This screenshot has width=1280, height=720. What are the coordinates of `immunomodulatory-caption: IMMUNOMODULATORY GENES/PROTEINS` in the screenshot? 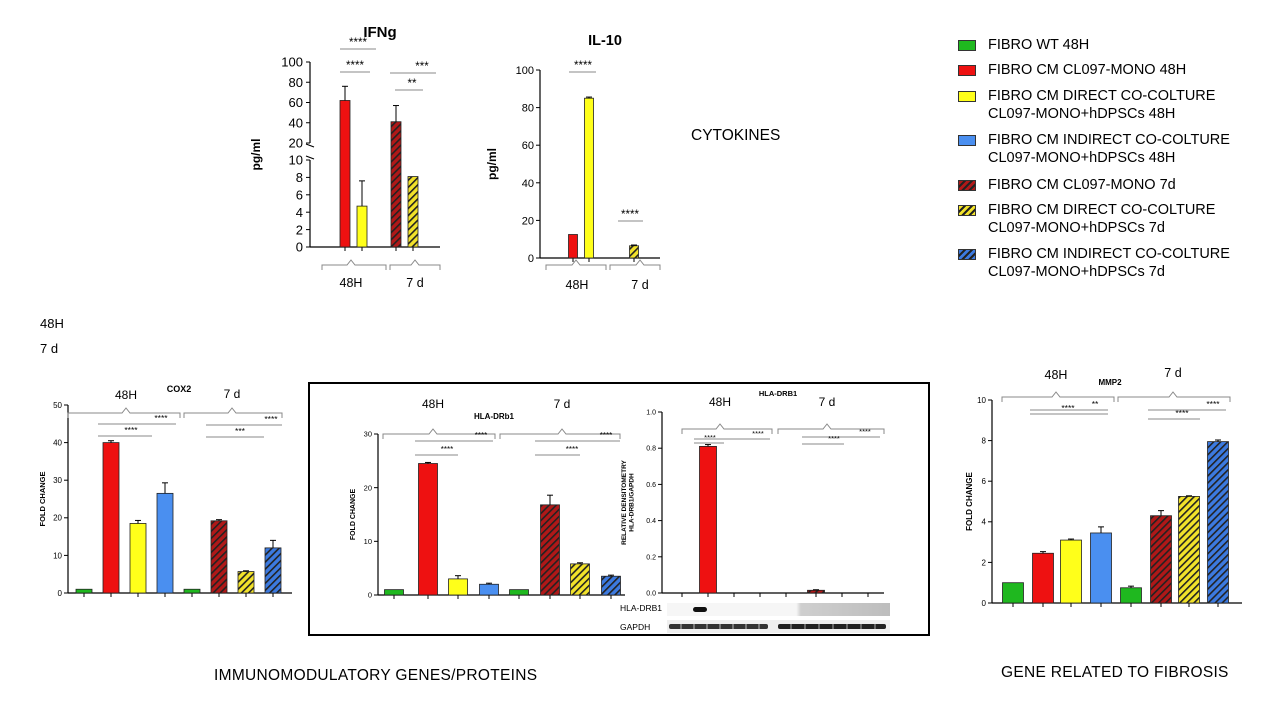 It's located at (376, 675).